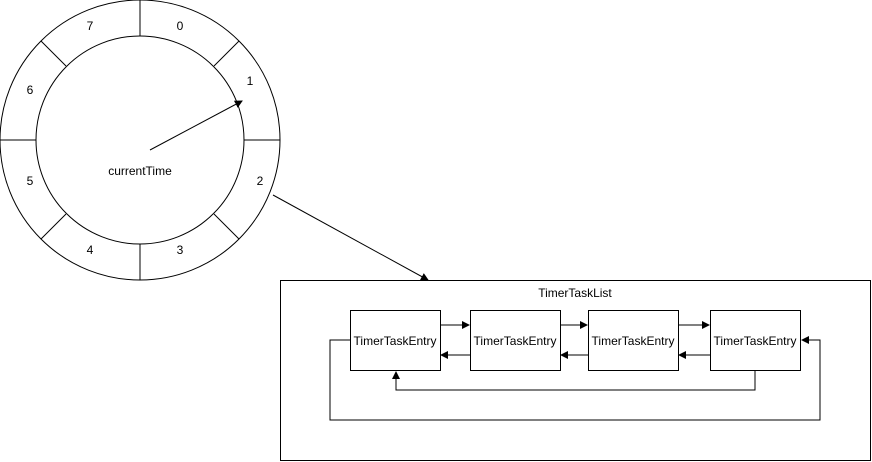  I want to click on tail-to-head-arrow, so click(574, 380).